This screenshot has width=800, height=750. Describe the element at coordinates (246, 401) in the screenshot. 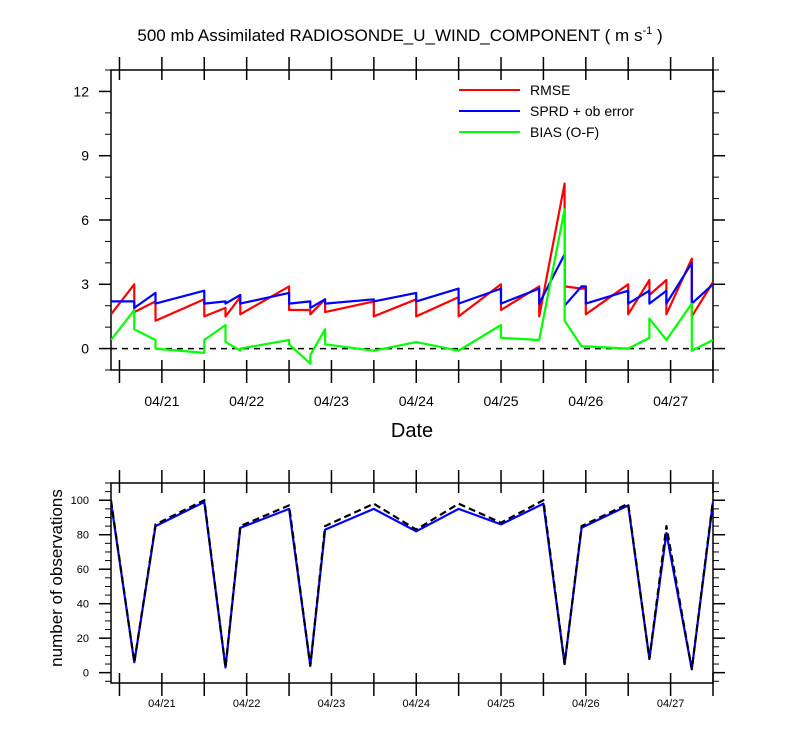

I see `top-xtick-label: 04/22` at that location.